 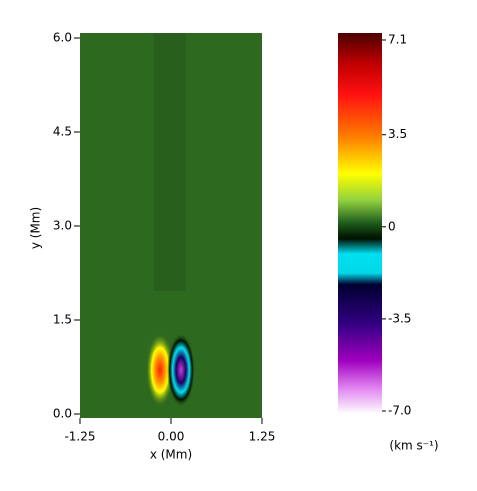 I want to click on x-tick-label: -1.25, so click(x=79, y=437).